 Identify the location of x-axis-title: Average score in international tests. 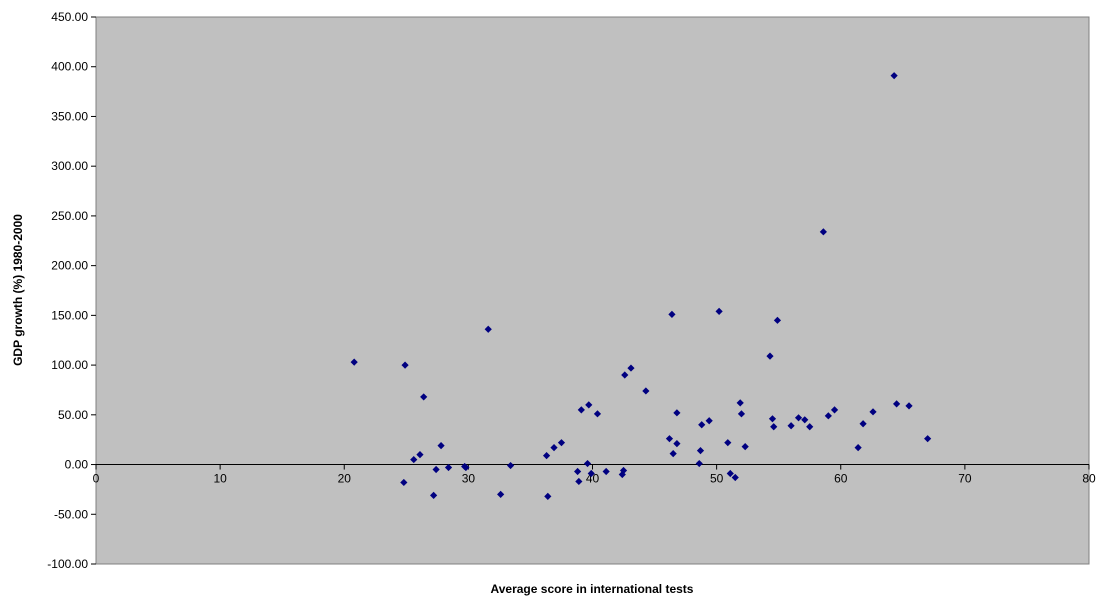
(592, 589).